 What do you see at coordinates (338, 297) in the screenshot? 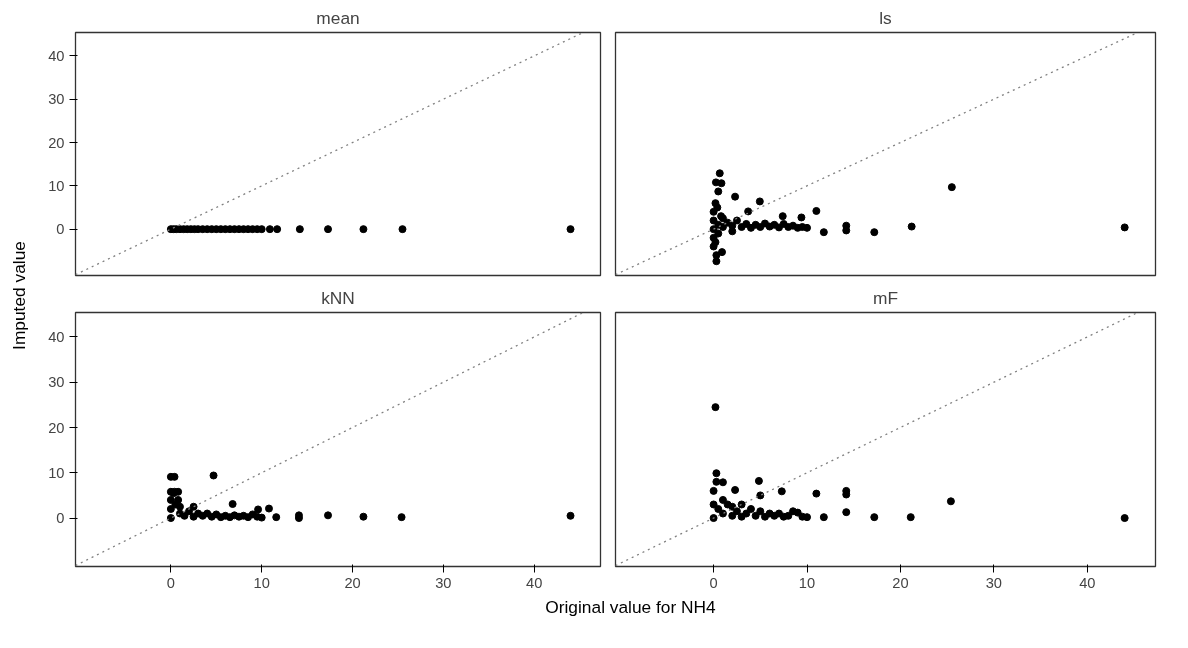
I see `chart-title: kNN` at bounding box center [338, 297].